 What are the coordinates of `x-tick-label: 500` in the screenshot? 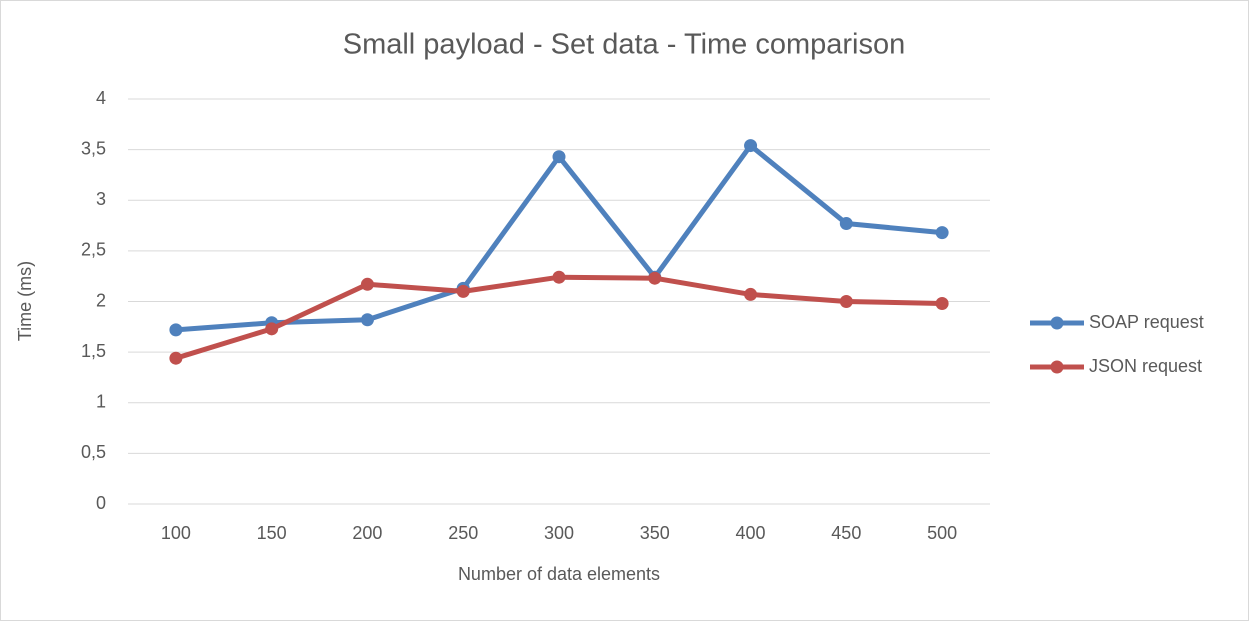 It's located at (942, 533).